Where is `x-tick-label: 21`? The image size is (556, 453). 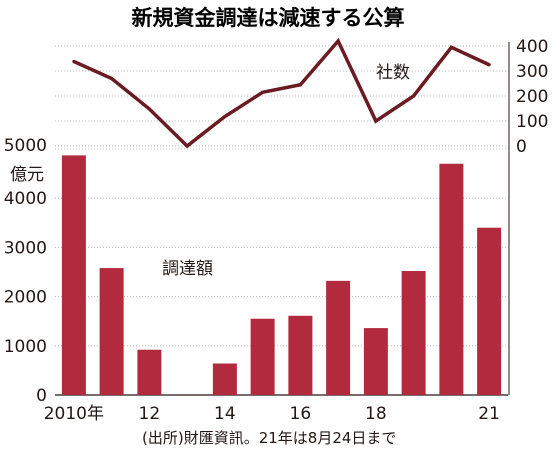
x-tick-label: 21 is located at coordinates (489, 414).